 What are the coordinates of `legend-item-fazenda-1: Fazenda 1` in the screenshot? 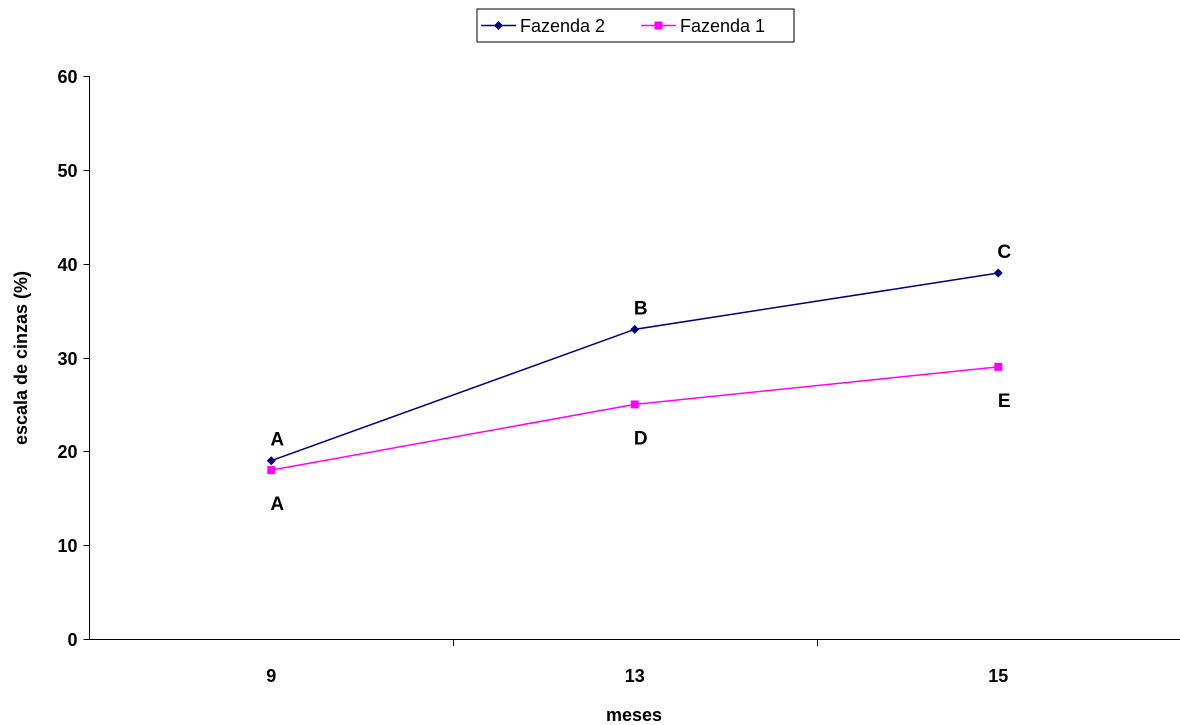 It's located at (703, 26).